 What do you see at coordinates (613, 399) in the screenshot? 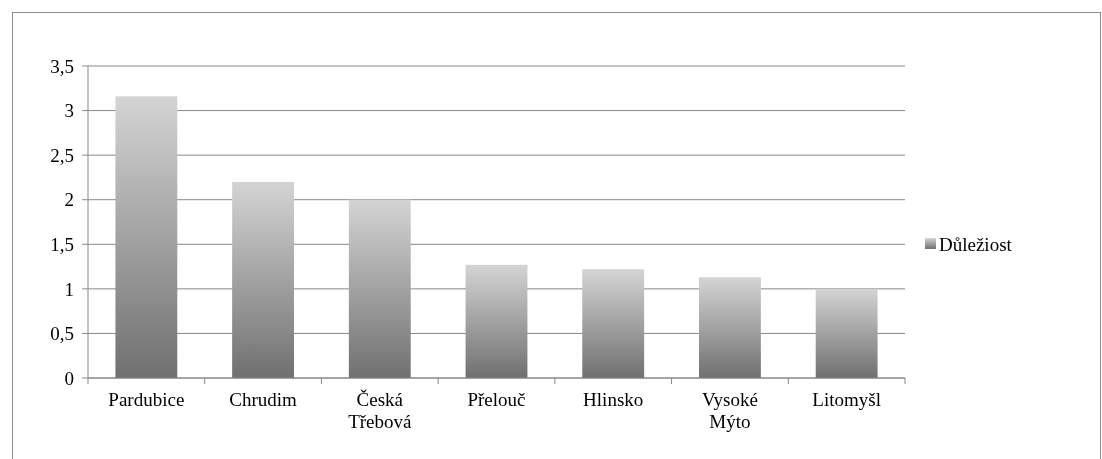
I see `x-tick-label: Hlinsko` at bounding box center [613, 399].